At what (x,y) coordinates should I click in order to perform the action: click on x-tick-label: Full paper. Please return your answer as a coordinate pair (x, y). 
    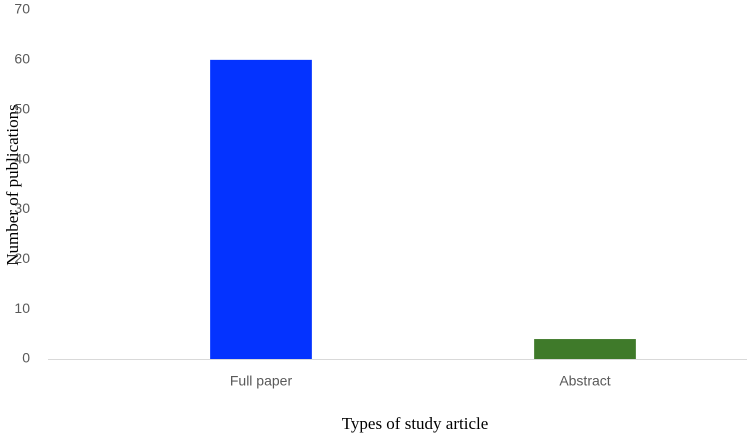
    Looking at the image, I should click on (261, 381).